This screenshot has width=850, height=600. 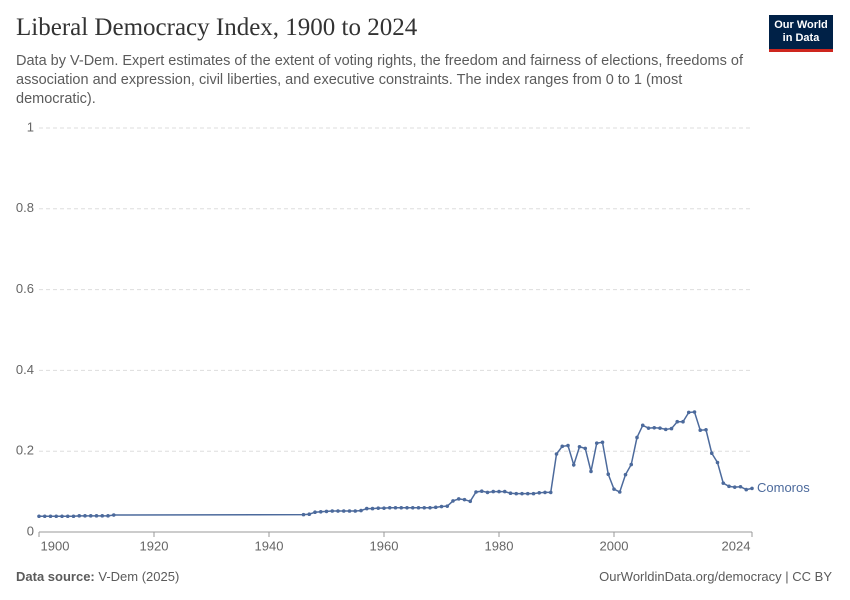 I want to click on chart-title: Liberal Democracy Index, 1900 to 2024, so click(x=217, y=27).